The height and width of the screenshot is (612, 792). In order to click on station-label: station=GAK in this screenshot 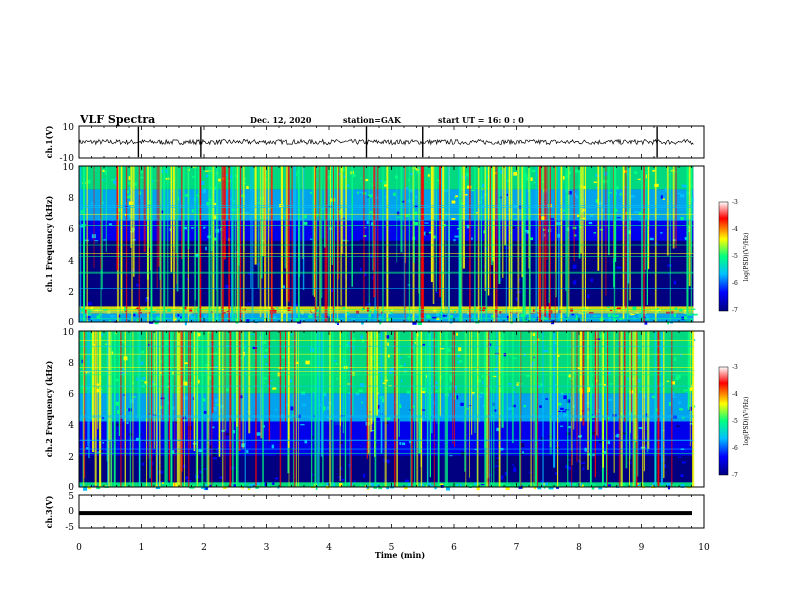, I will do `click(372, 120)`.